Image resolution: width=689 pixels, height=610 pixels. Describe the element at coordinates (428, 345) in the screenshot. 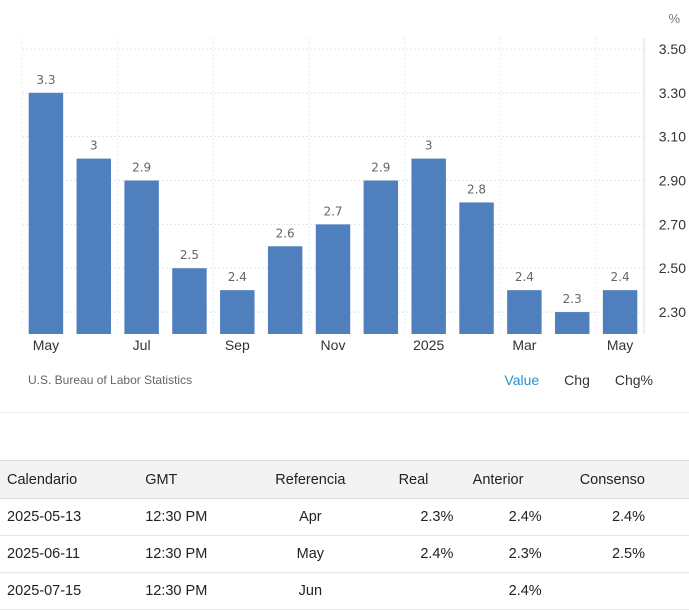

I see `x-tick-label: 2025` at that location.